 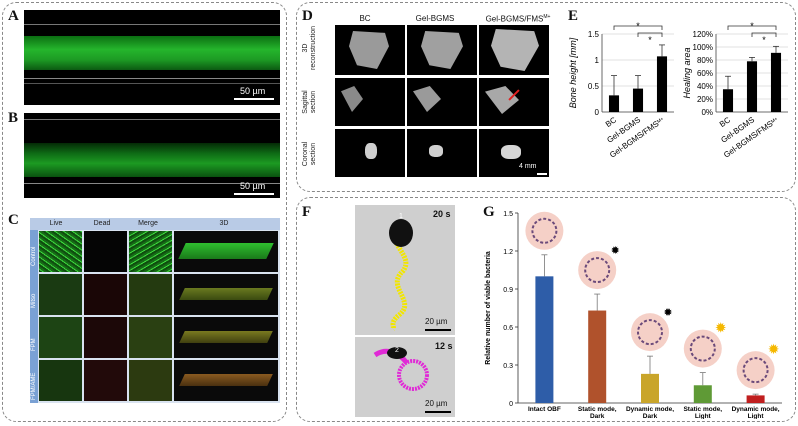 What do you see at coordinates (105, 294) in the screenshot?
I see `panel-c-tile-mitso-dead` at bounding box center [105, 294].